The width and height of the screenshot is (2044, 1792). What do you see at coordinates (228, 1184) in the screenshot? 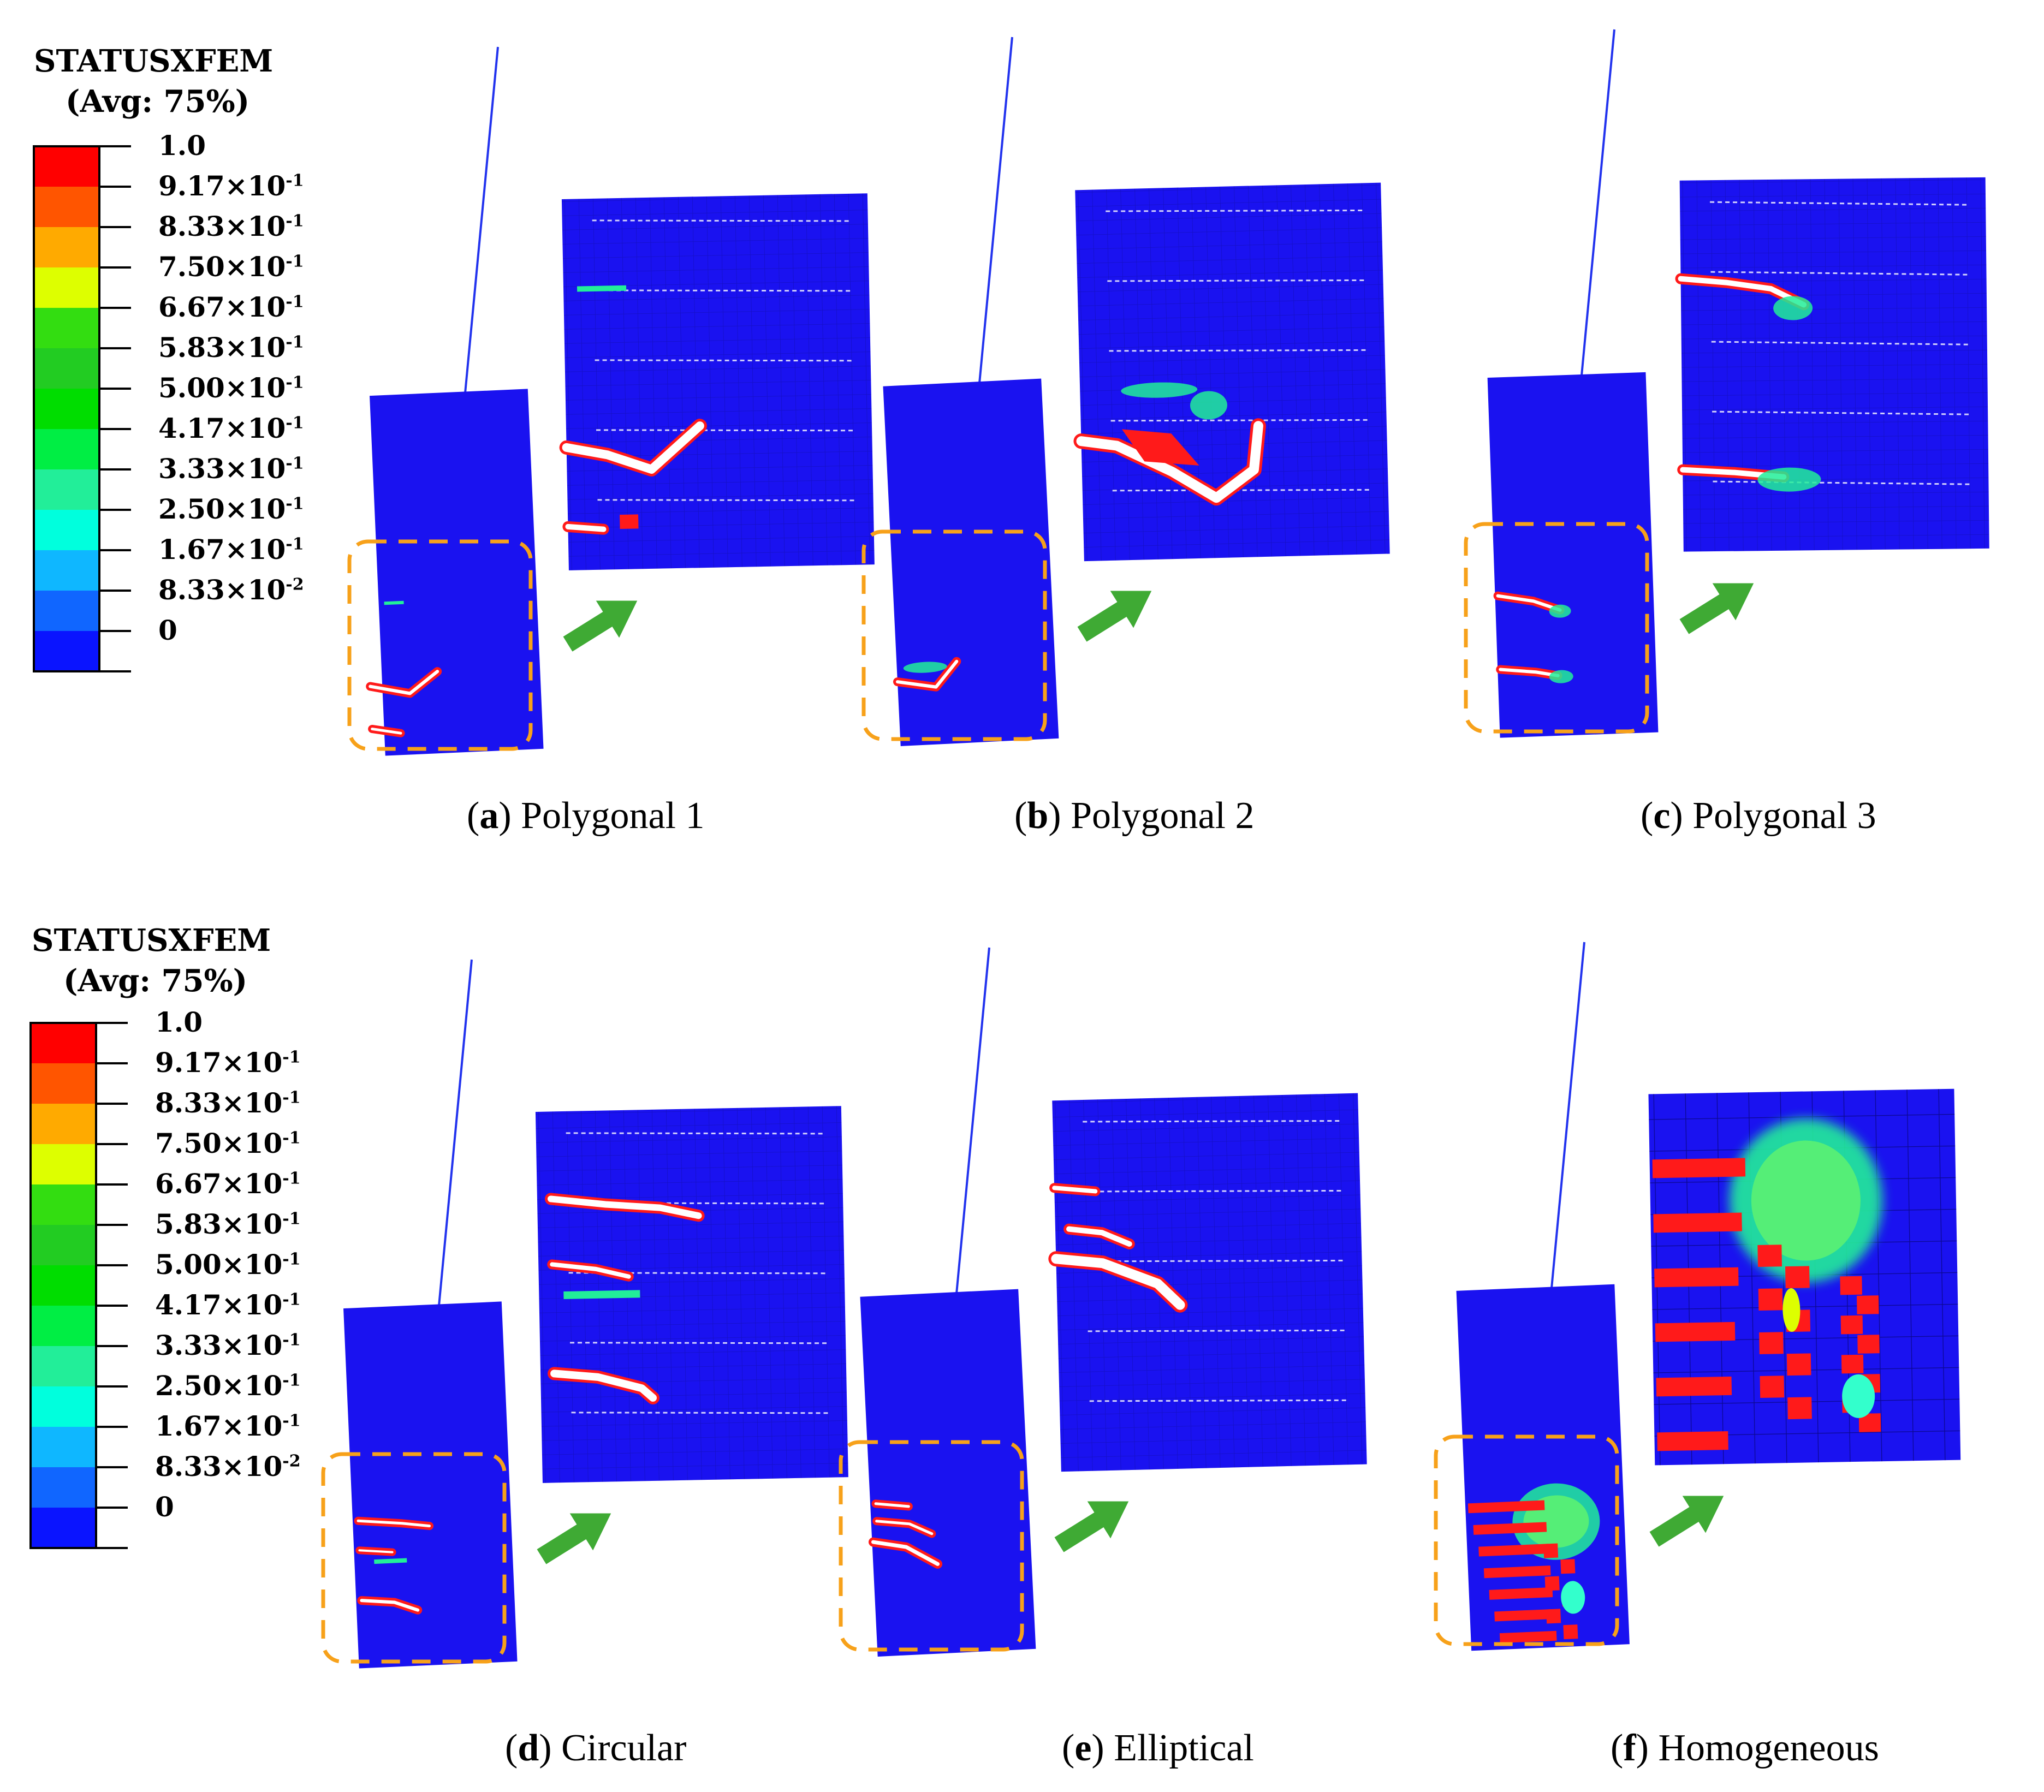
I see `legend-level-label: 6.67×10-1` at bounding box center [228, 1184].